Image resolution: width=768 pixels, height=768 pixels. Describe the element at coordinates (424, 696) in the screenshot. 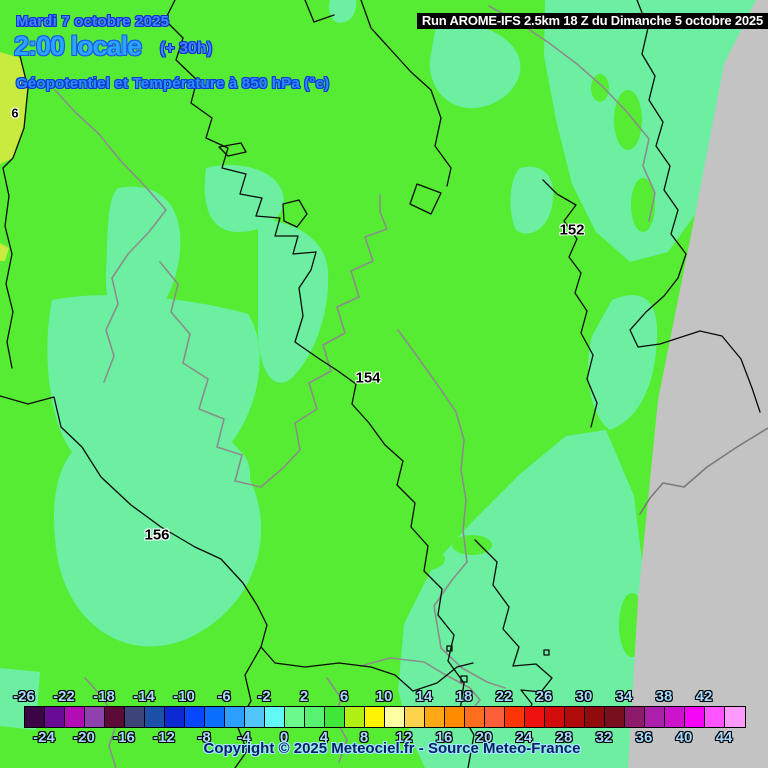

I see `scale-tick-label: 14` at that location.